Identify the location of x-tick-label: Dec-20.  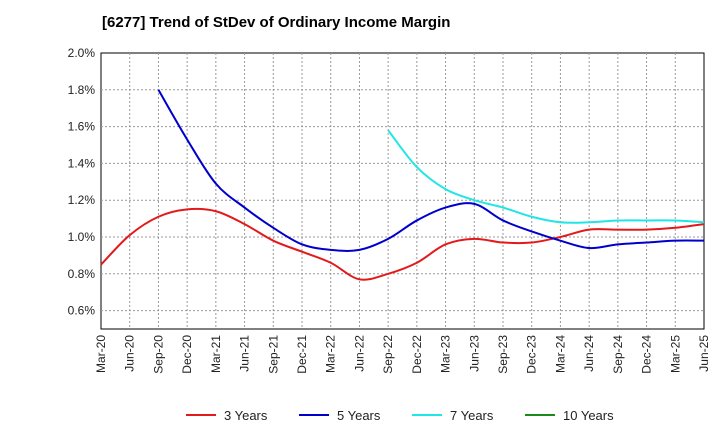
(187, 354).